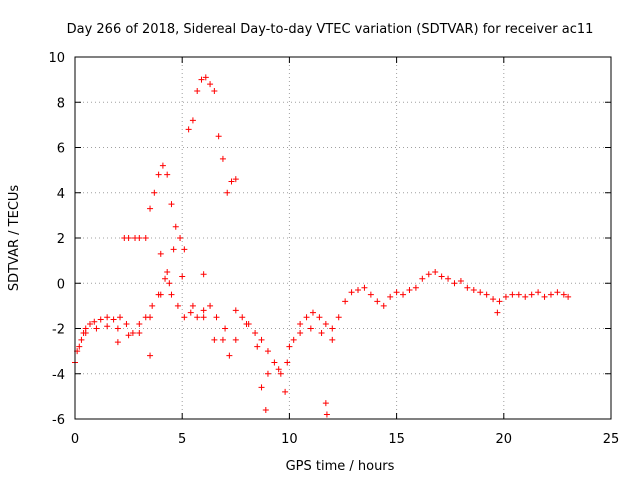 The image size is (640, 480). Describe the element at coordinates (61, 194) in the screenshot. I see `y-tick-label: 4` at that location.